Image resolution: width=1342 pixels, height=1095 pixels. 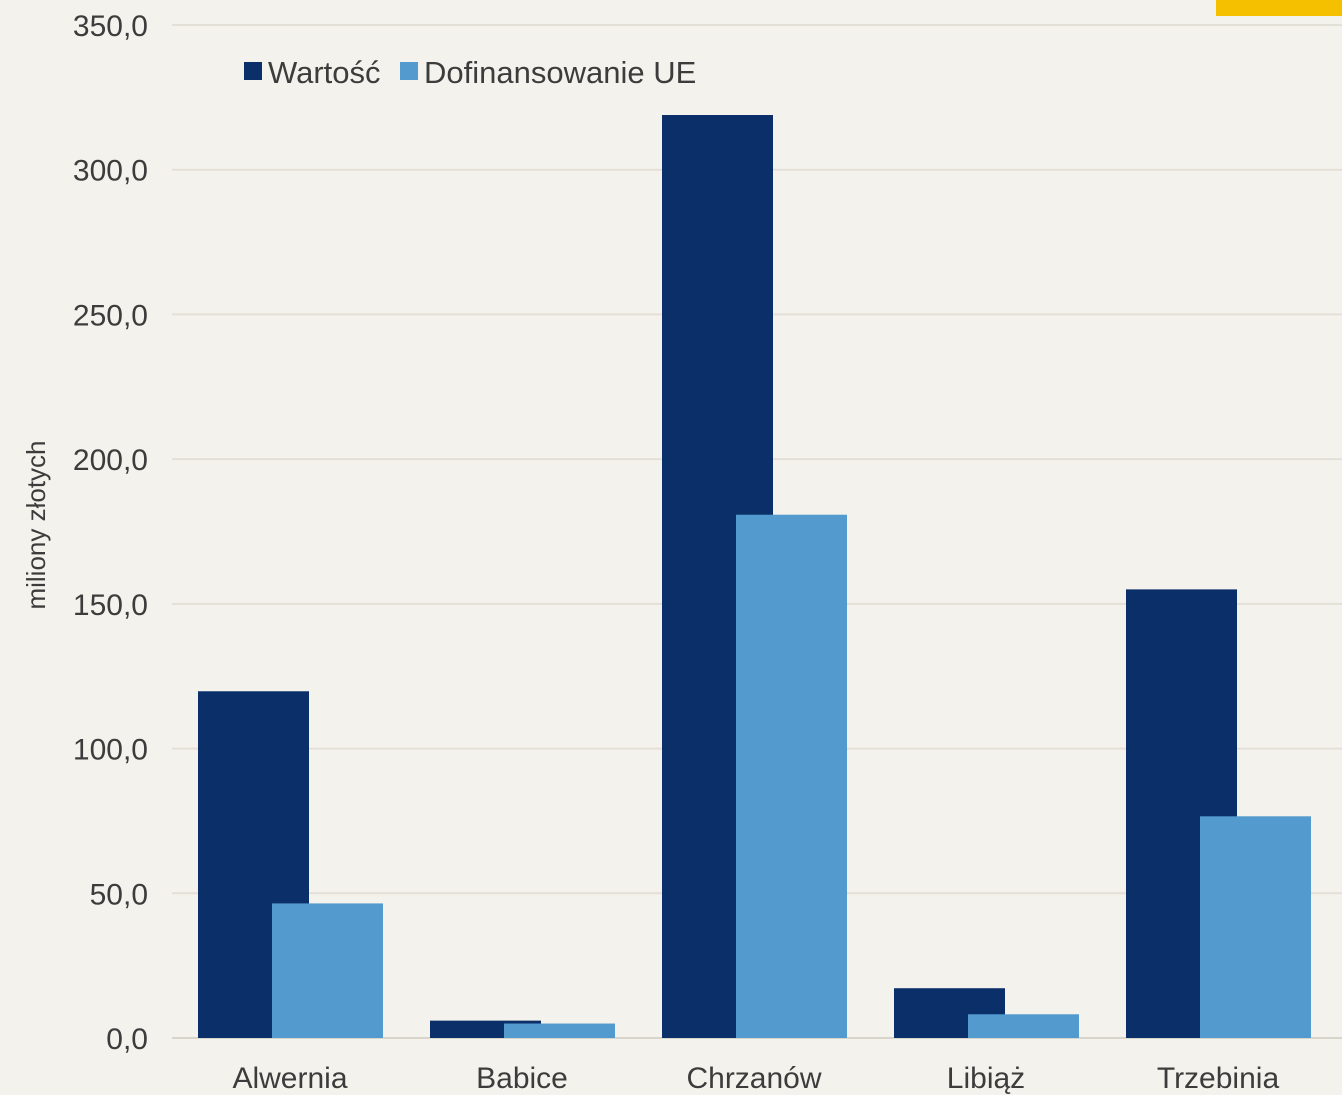 What do you see at coordinates (522, 1078) in the screenshot?
I see `x-category-label: Babice` at bounding box center [522, 1078].